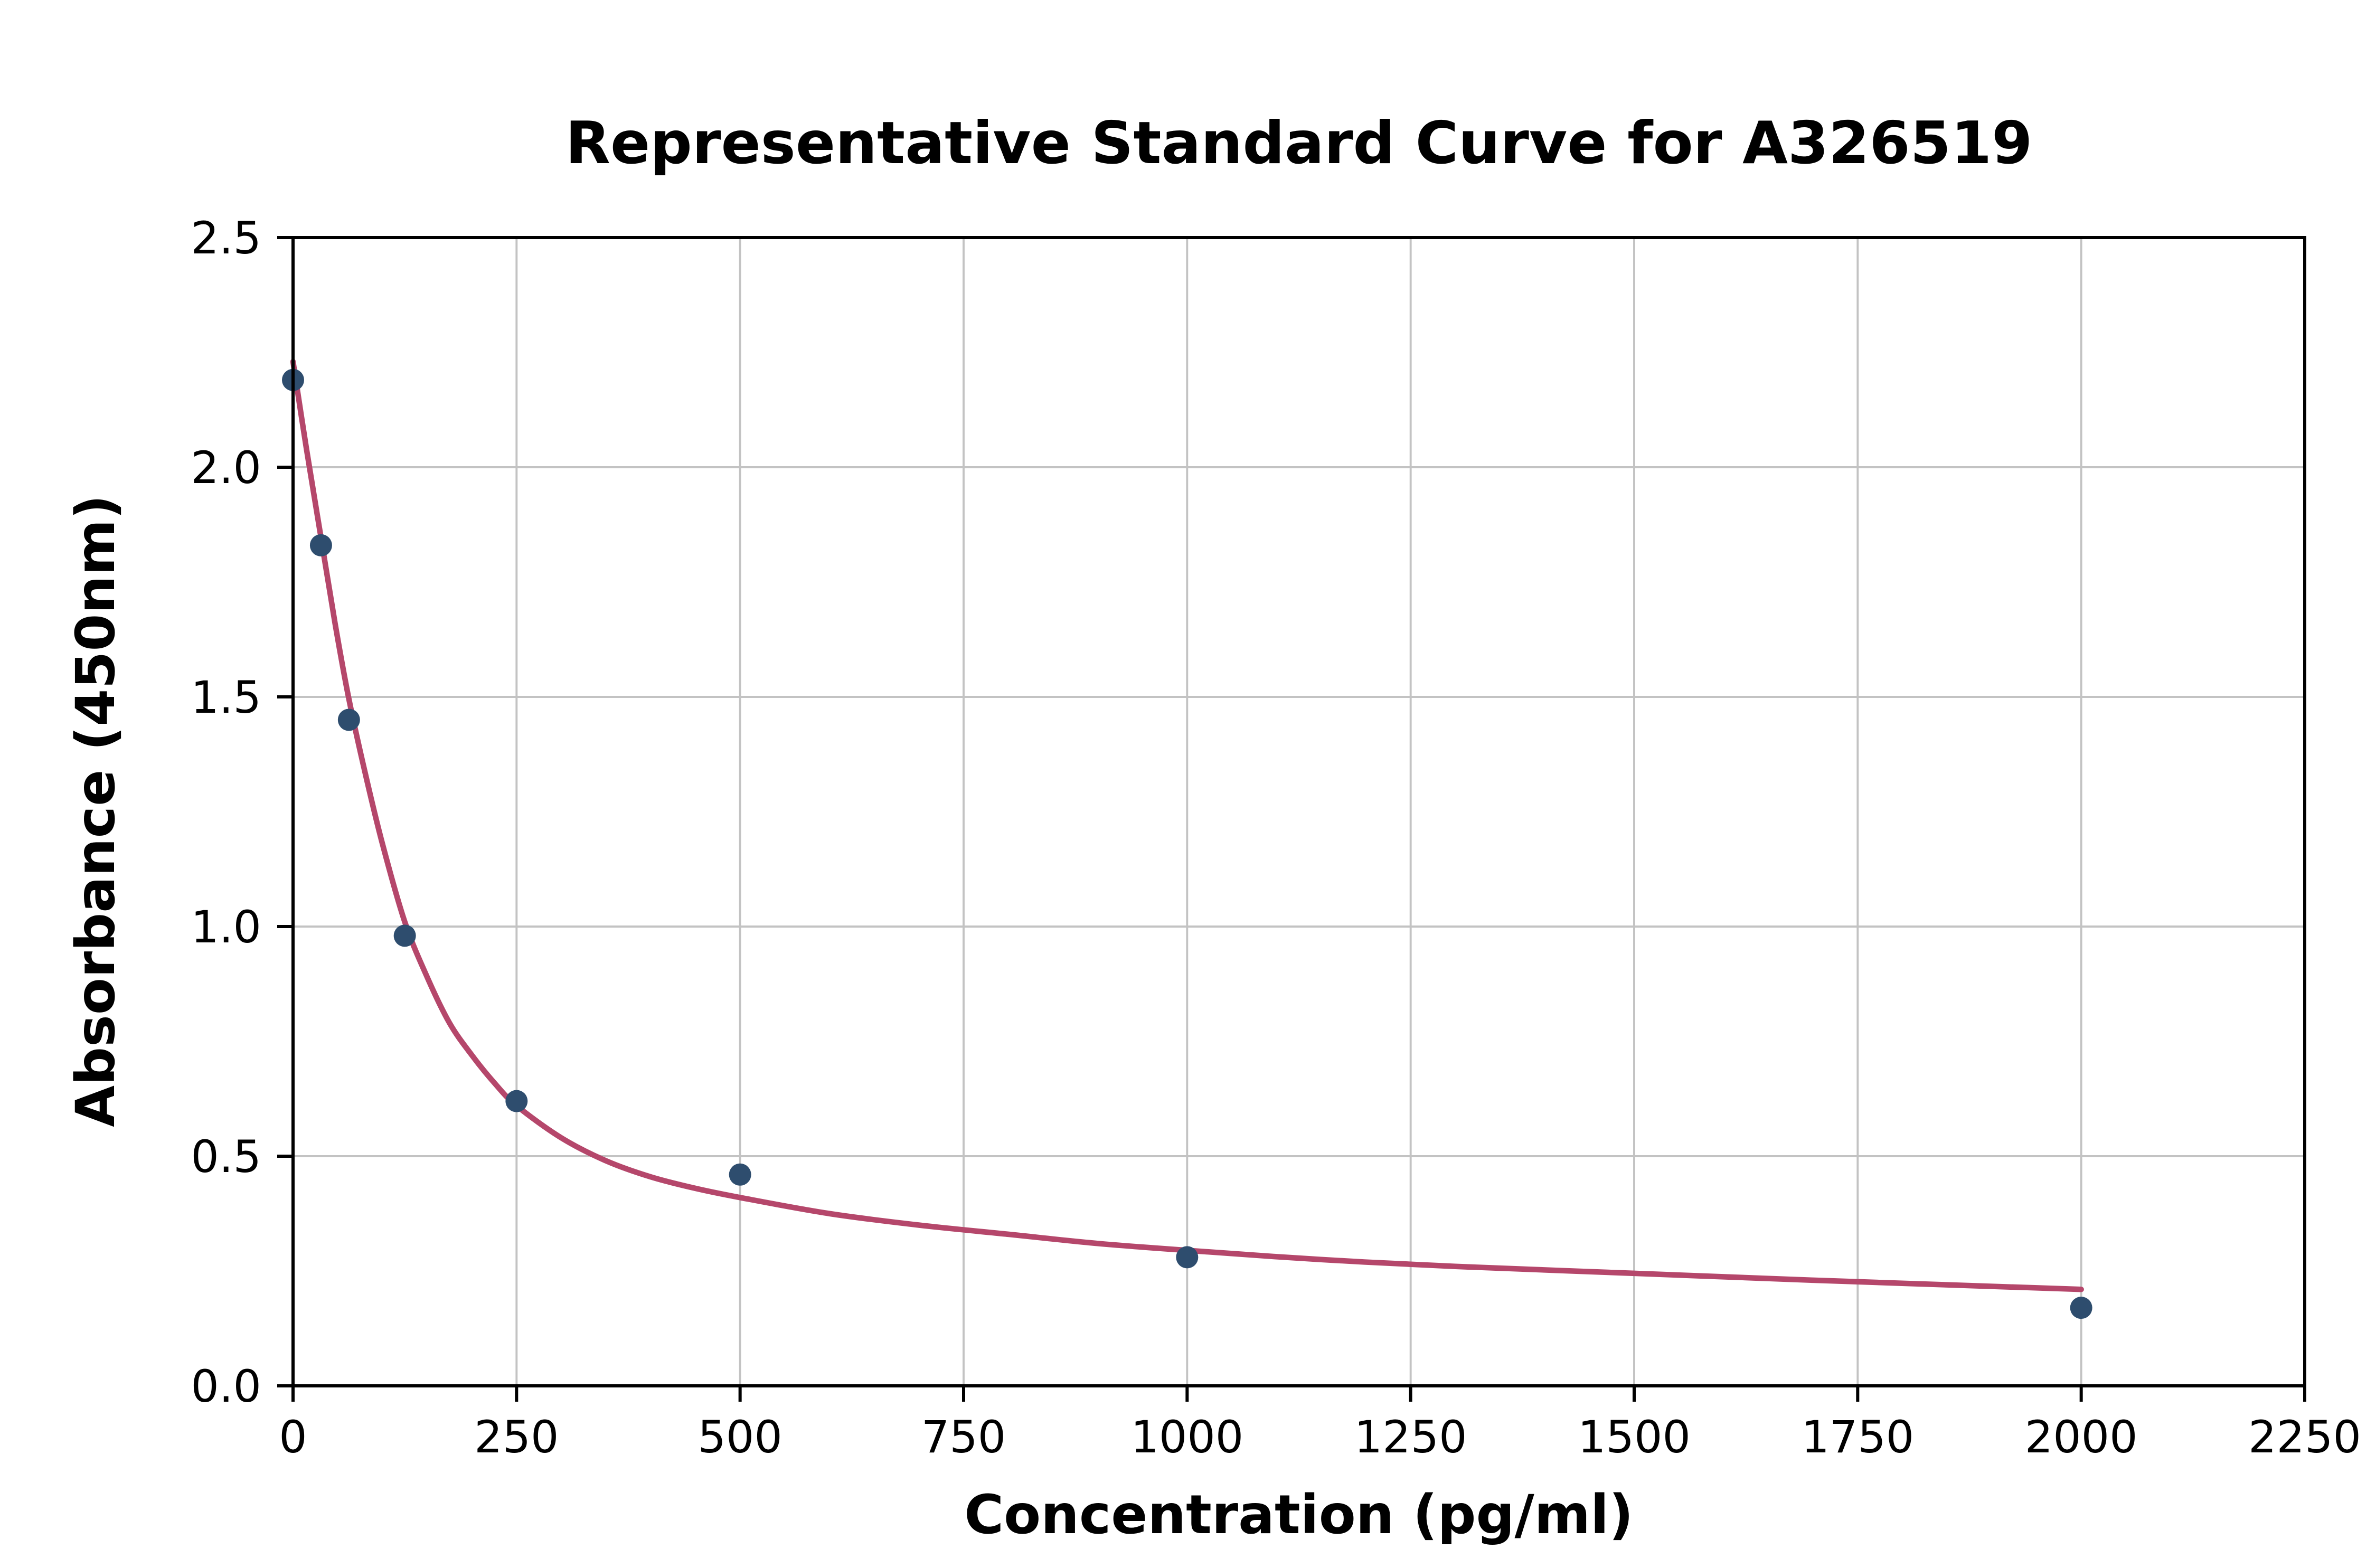 This screenshot has width=2376, height=1568. What do you see at coordinates (964, 1437) in the screenshot?
I see `x-tick-label: 750` at bounding box center [964, 1437].